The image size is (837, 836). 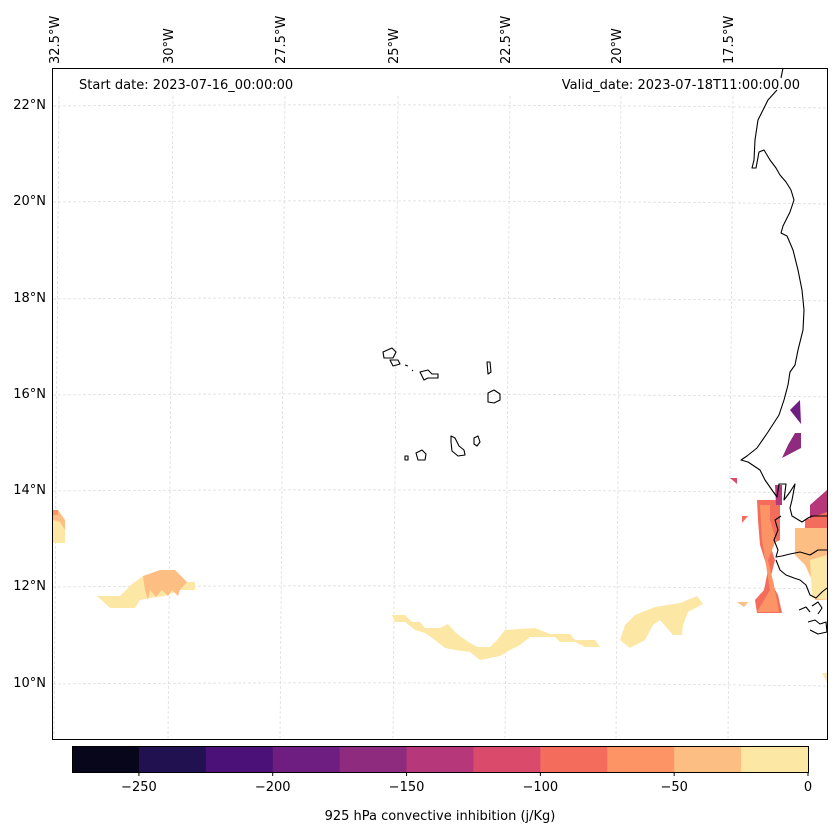 I want to click on colorbar-tick-label: −200, so click(x=272, y=787).